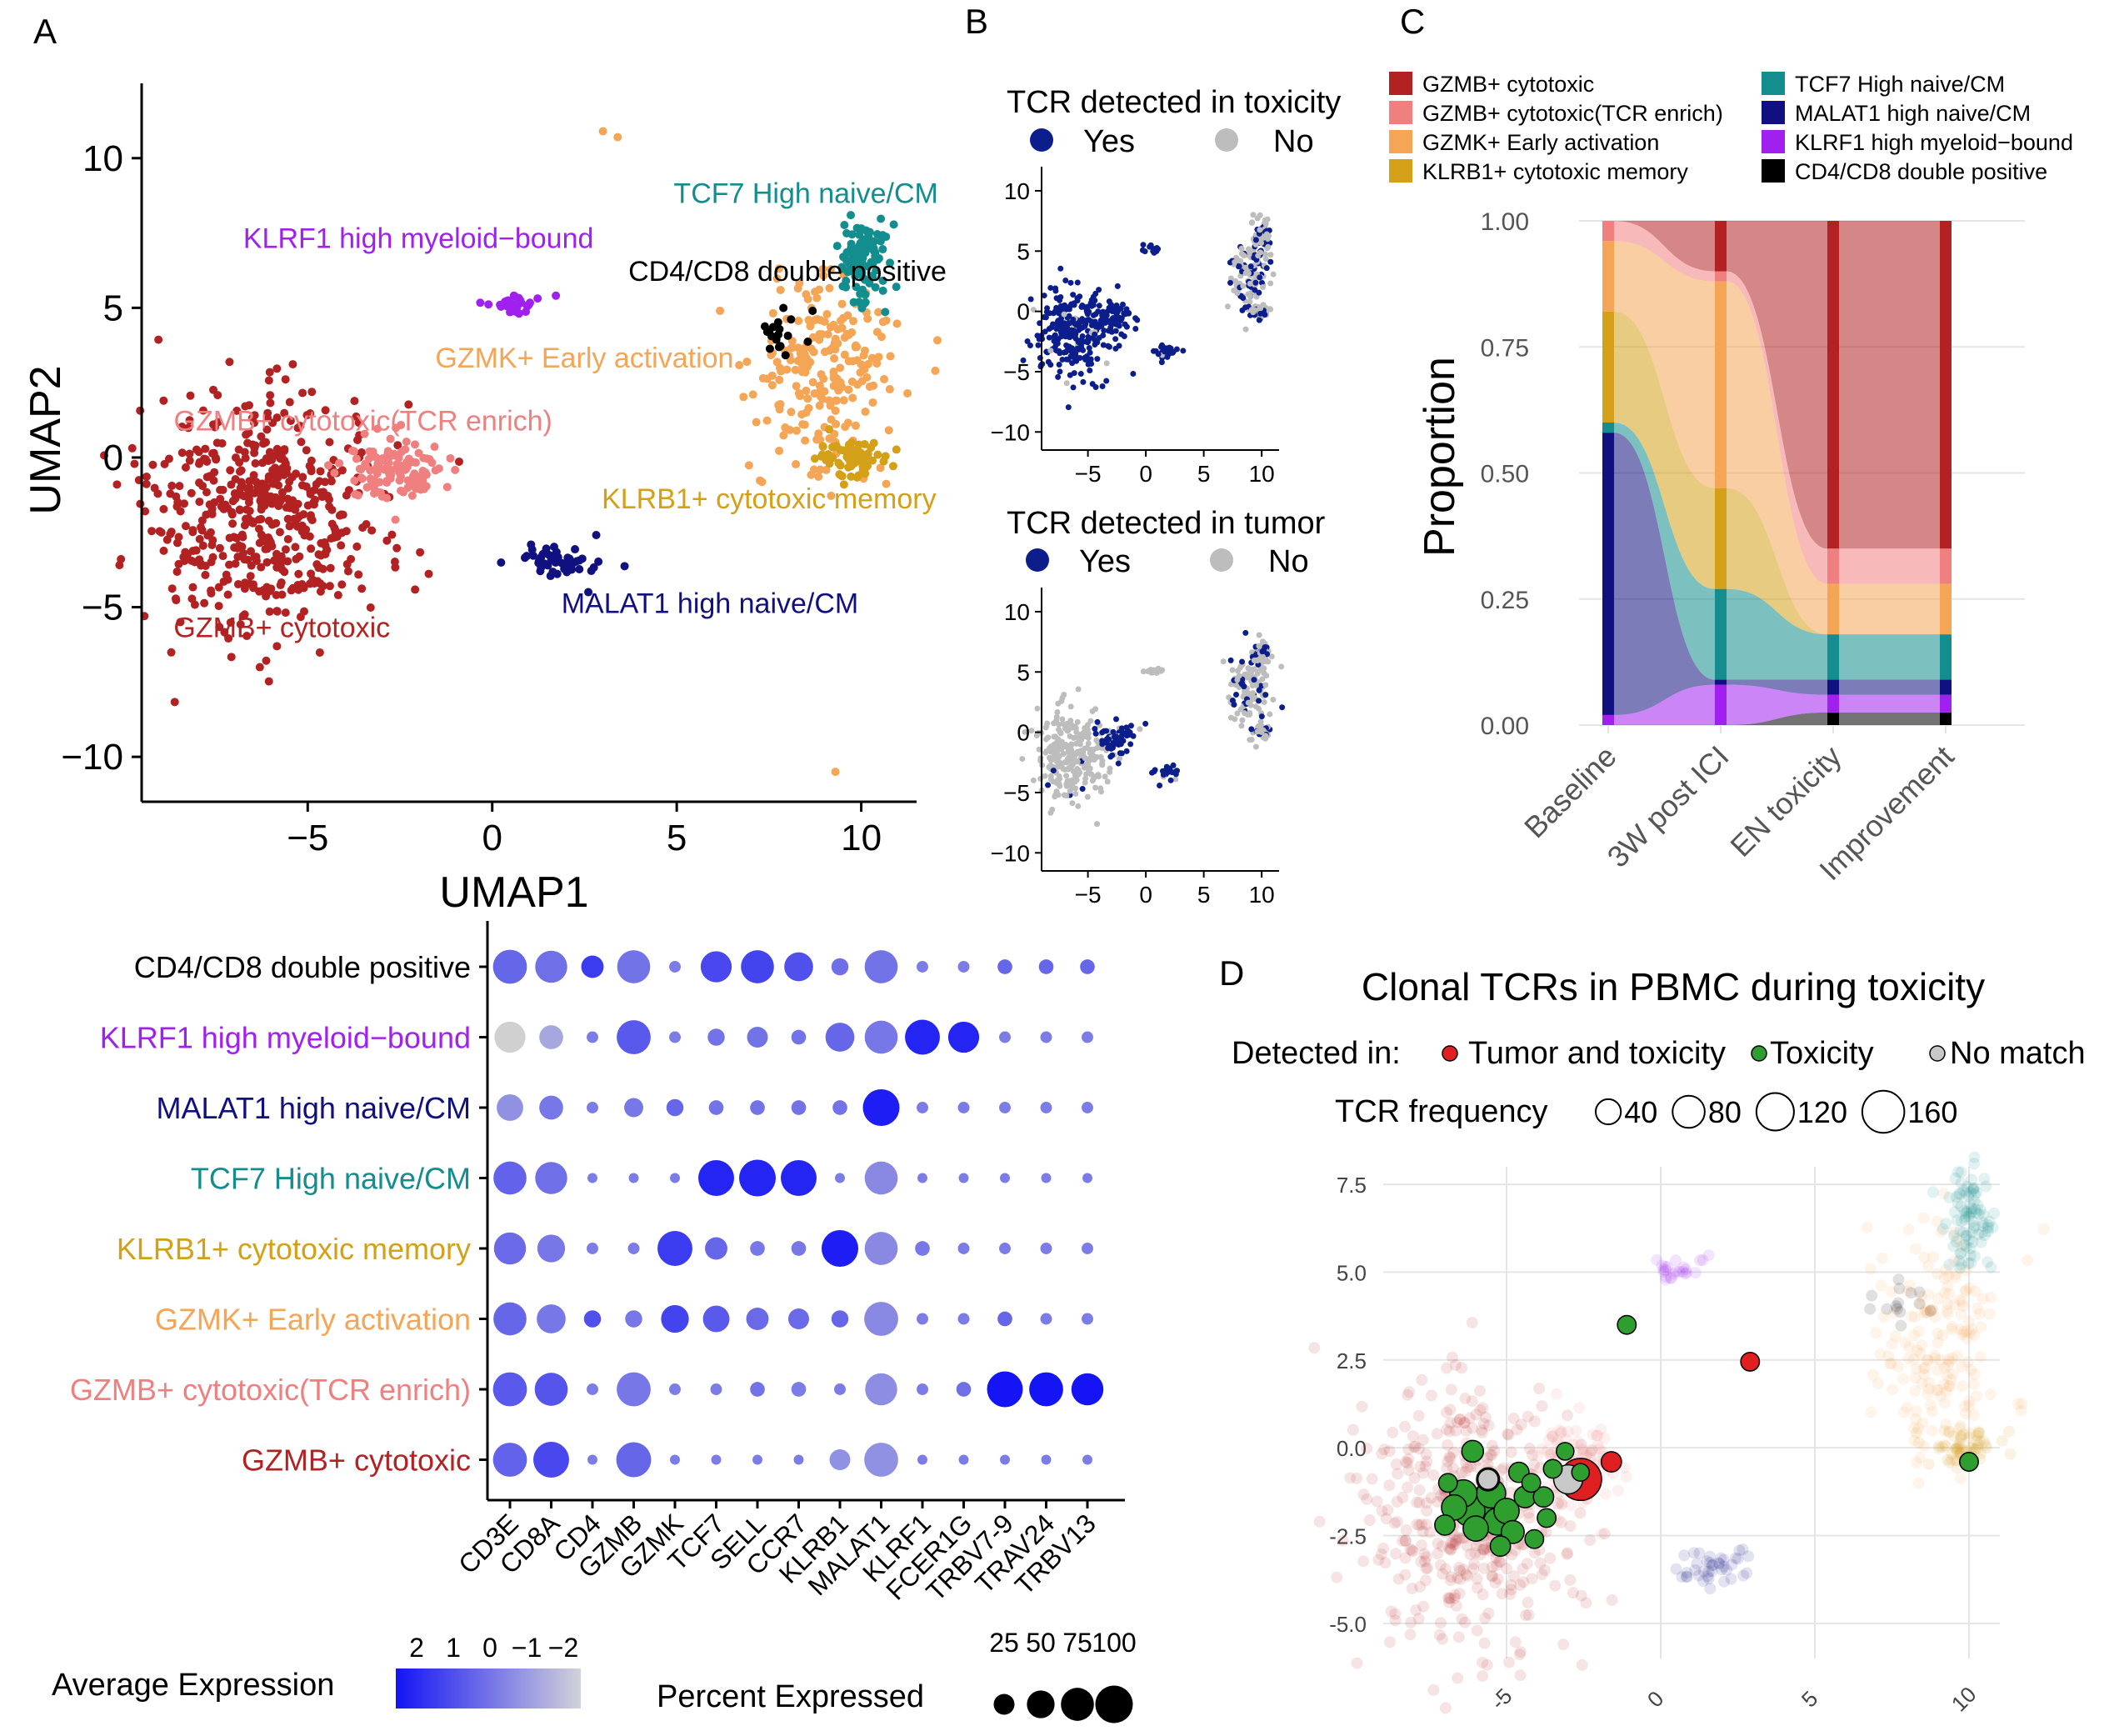 The height and width of the screenshot is (1736, 2109). I want to click on tcr-frequency-label: TCR frequency, so click(1441, 1112).